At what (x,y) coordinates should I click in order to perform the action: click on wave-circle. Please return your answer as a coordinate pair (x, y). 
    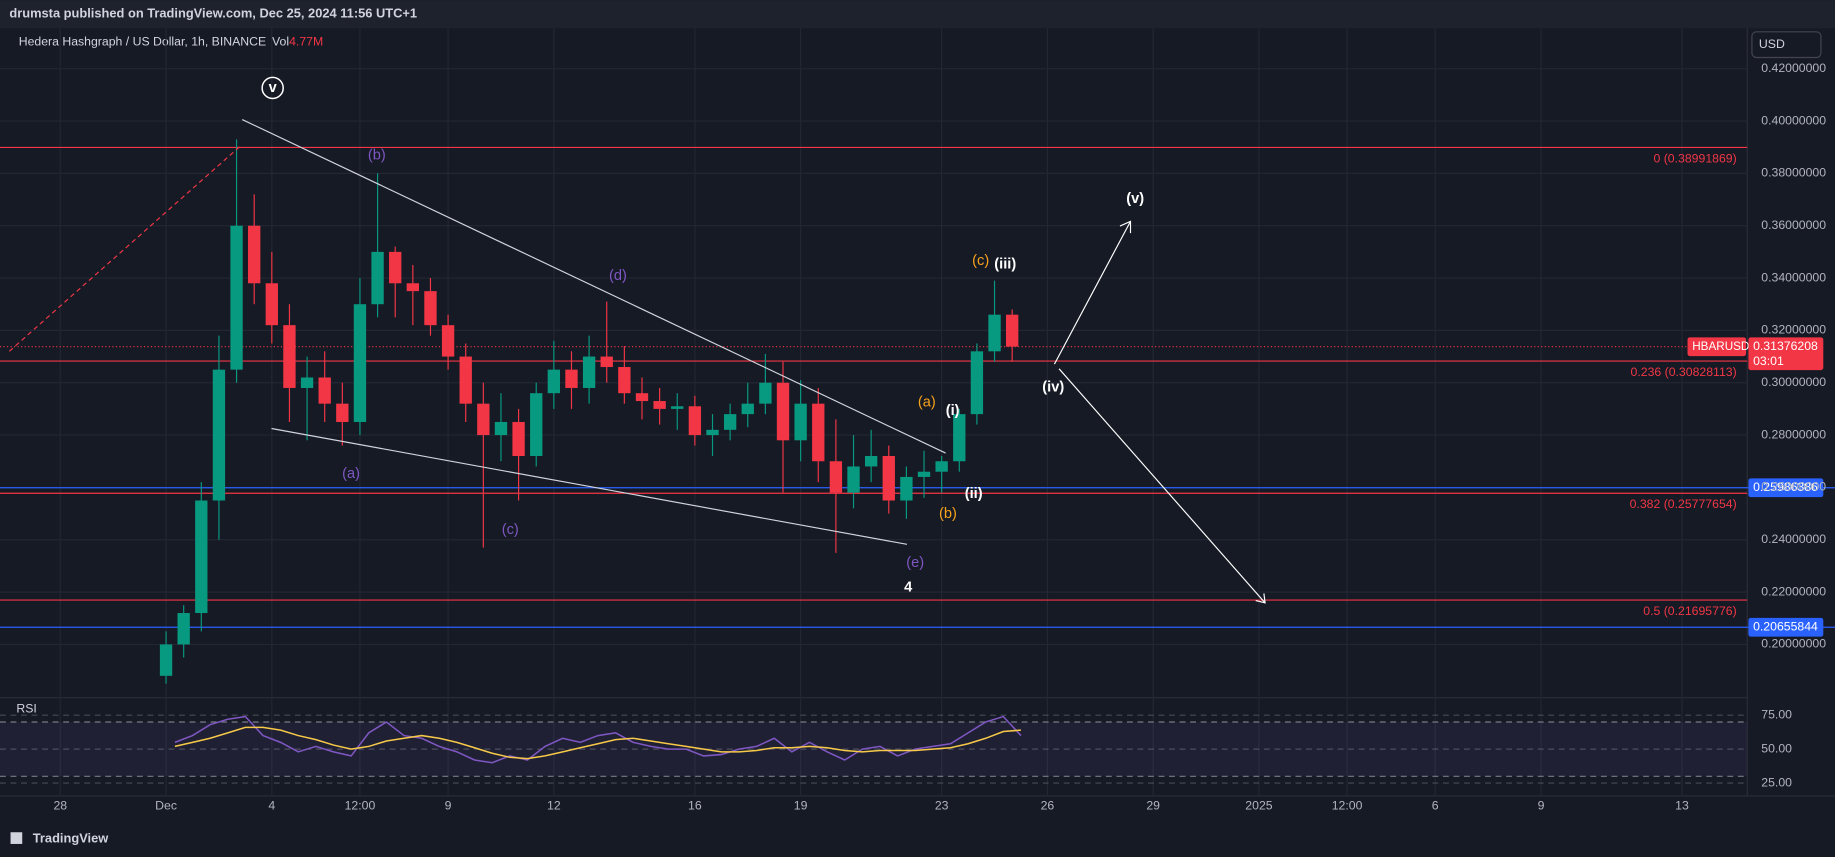
    Looking at the image, I should click on (272, 88).